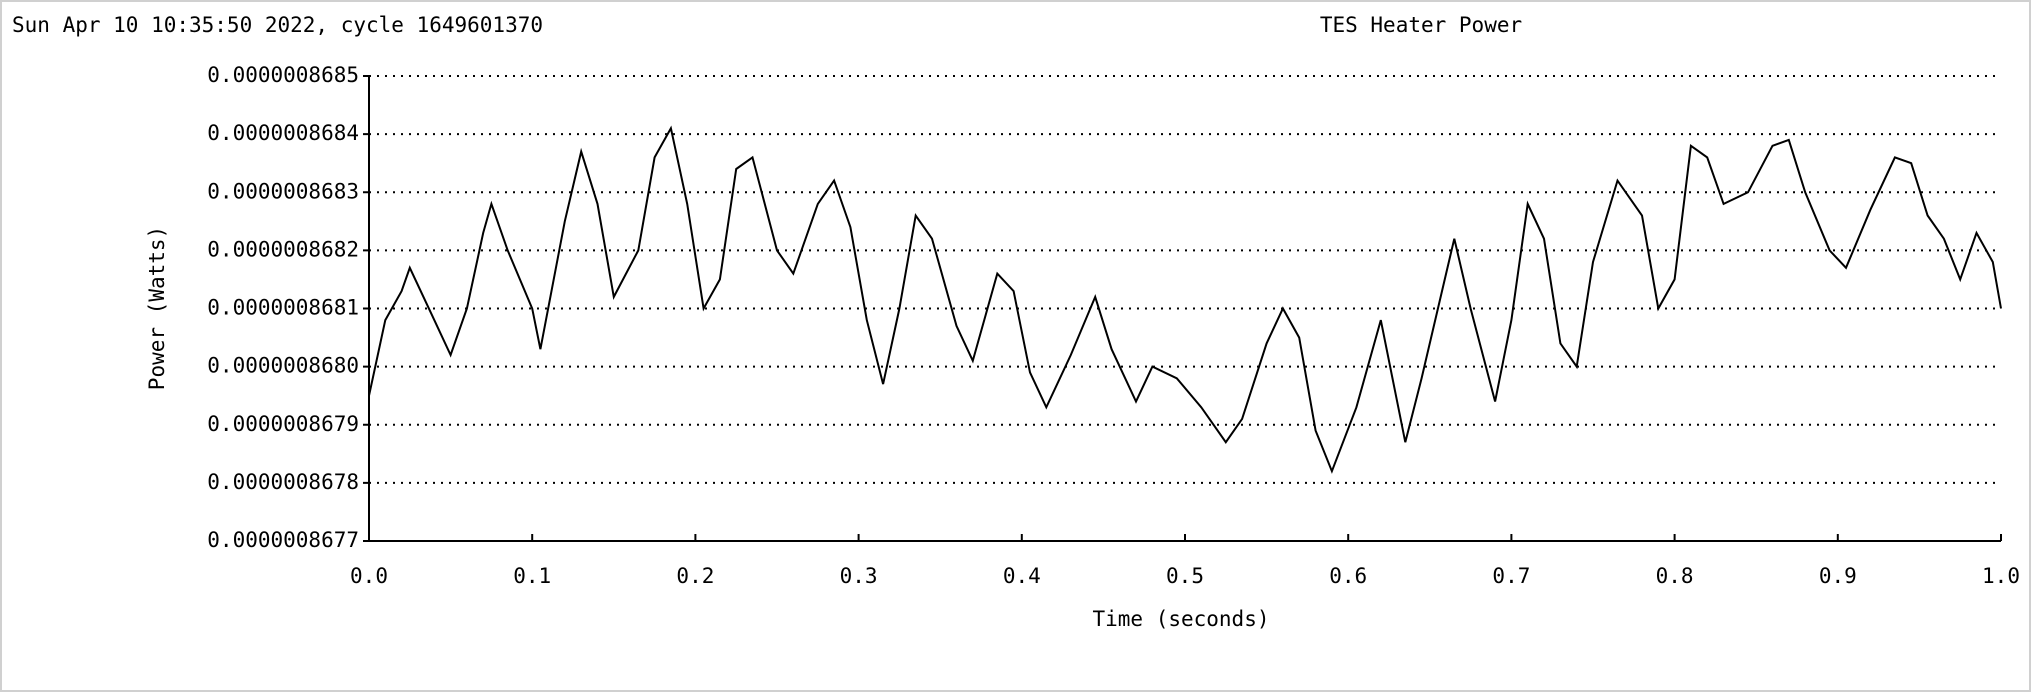  What do you see at coordinates (283, 424) in the screenshot?
I see `y-tick-label: 0.0000008679` at bounding box center [283, 424].